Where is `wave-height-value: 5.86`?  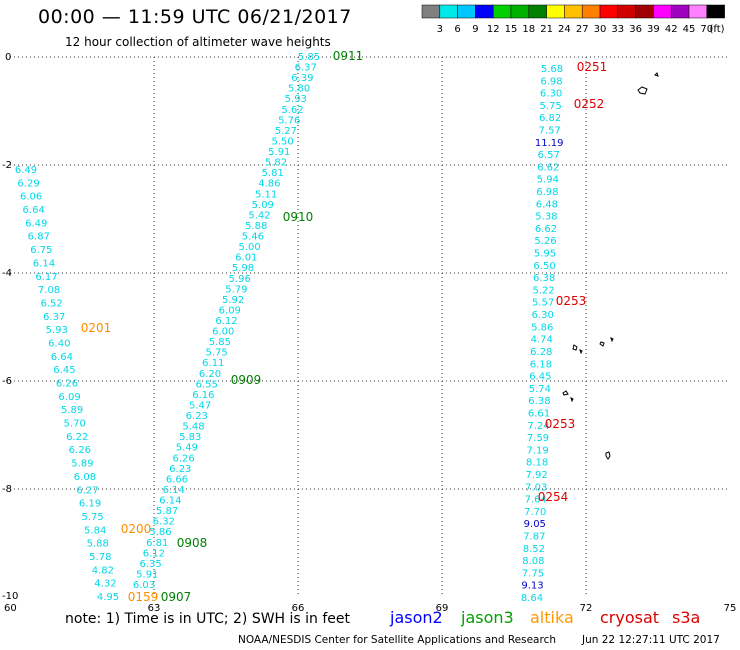 wave-height-value: 5.86 is located at coordinates (542, 327).